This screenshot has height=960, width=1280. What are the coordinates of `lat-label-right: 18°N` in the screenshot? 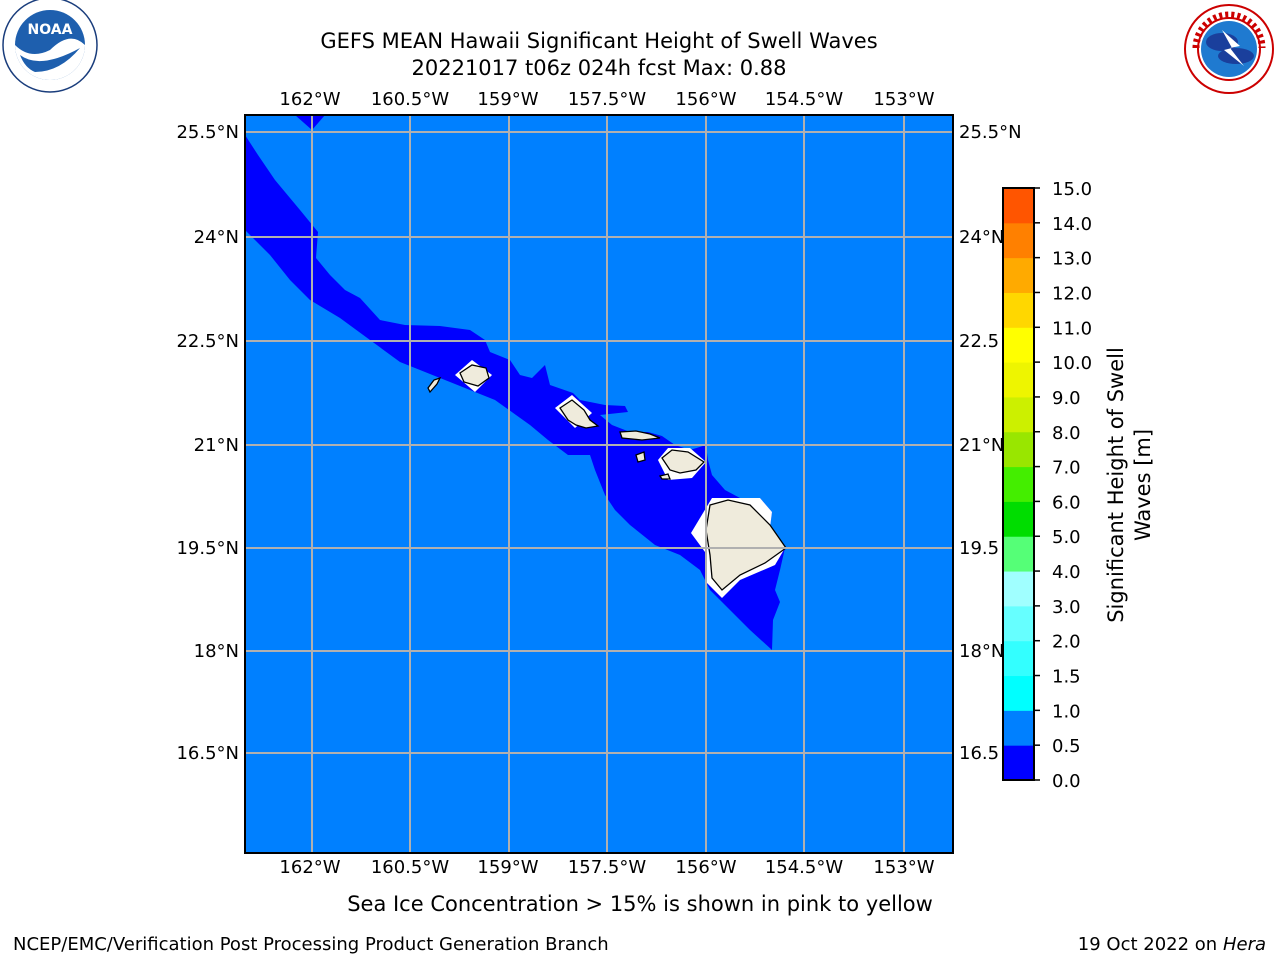 It's located at (981, 651).